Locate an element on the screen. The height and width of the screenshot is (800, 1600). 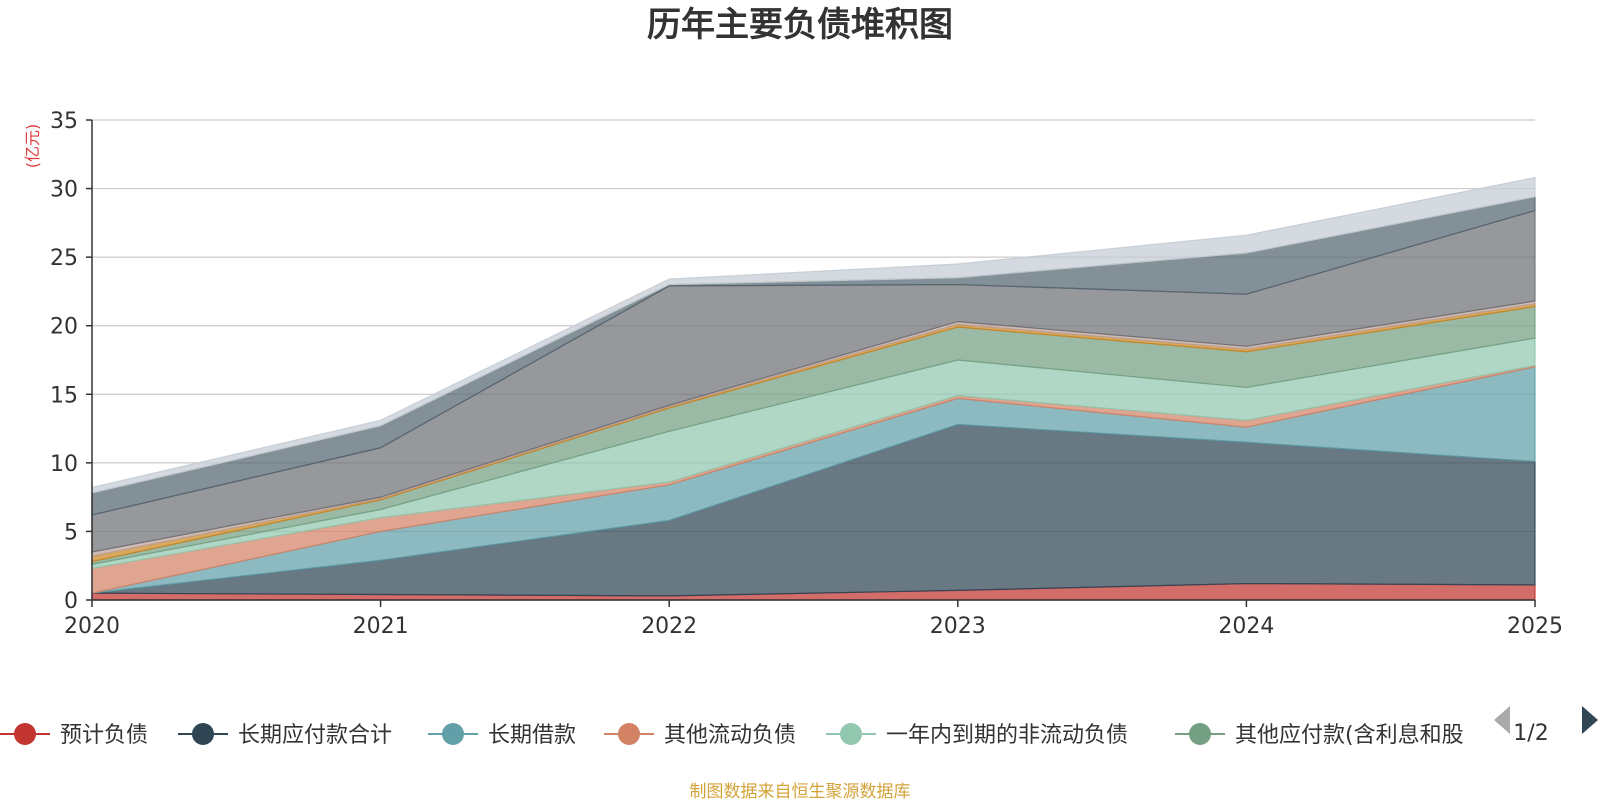
legend-item-3: 长期借款 is located at coordinates (502, 735).